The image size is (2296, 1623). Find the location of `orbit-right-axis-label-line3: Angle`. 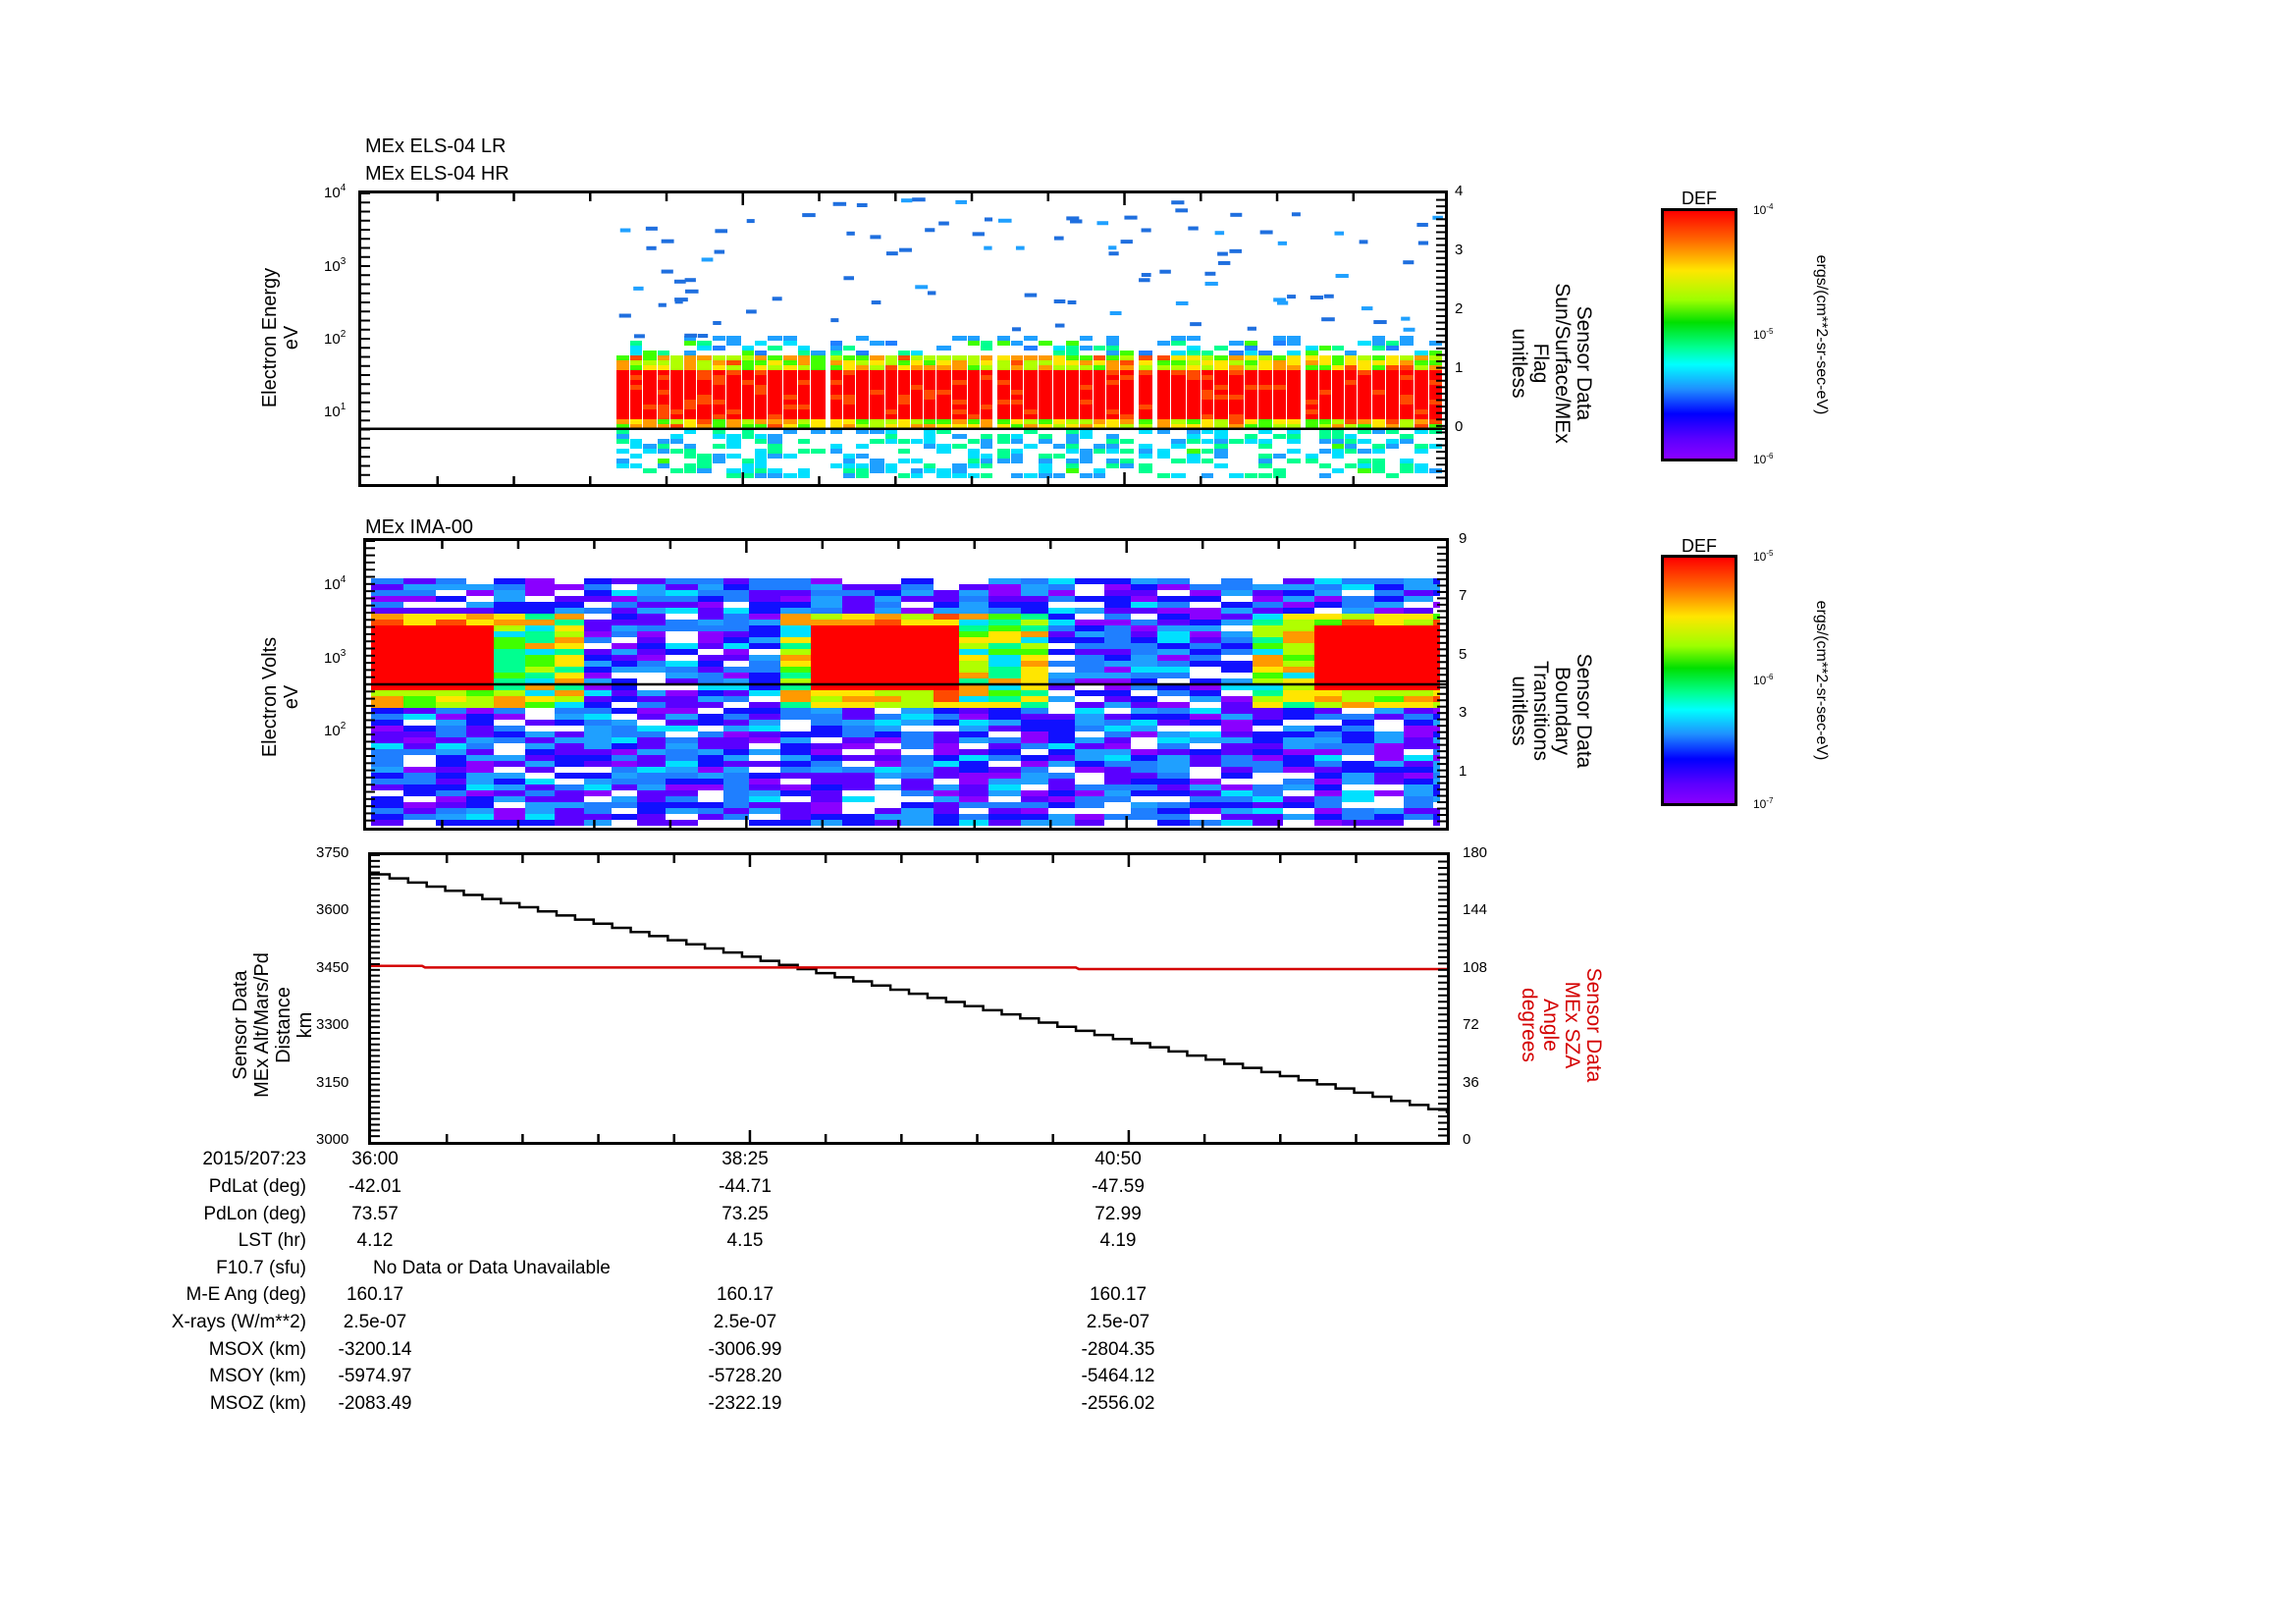

orbit-right-axis-label-line3: Angle is located at coordinates (1551, 1025).